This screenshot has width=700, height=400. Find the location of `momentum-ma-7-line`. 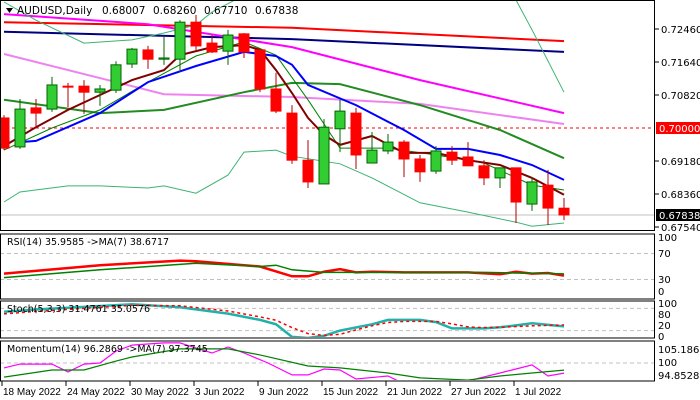

momentum-ma-7-line is located at coordinates (284, 364).